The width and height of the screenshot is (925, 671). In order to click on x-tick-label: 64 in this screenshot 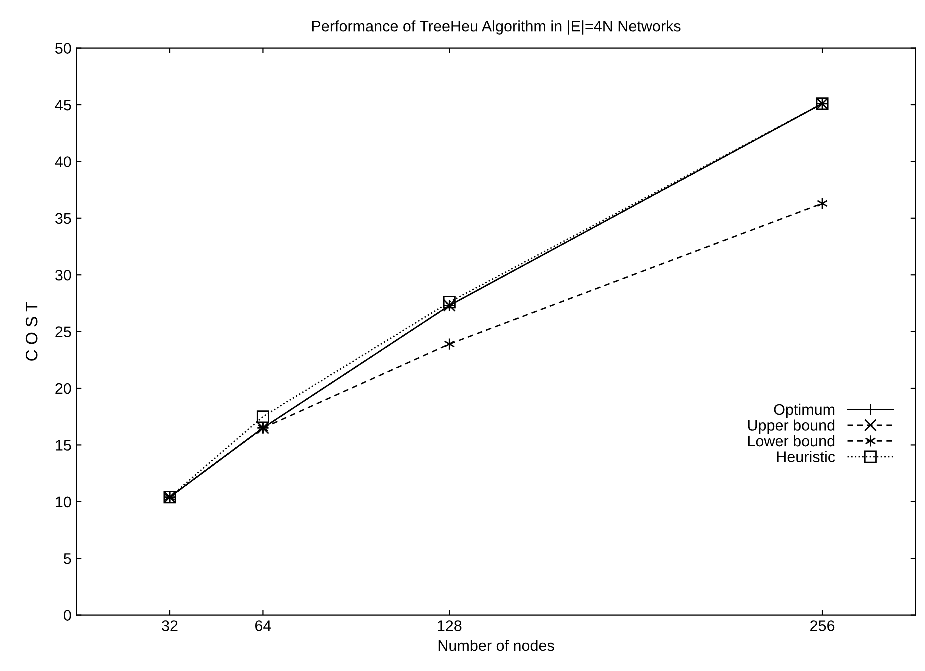, I will do `click(263, 626)`.